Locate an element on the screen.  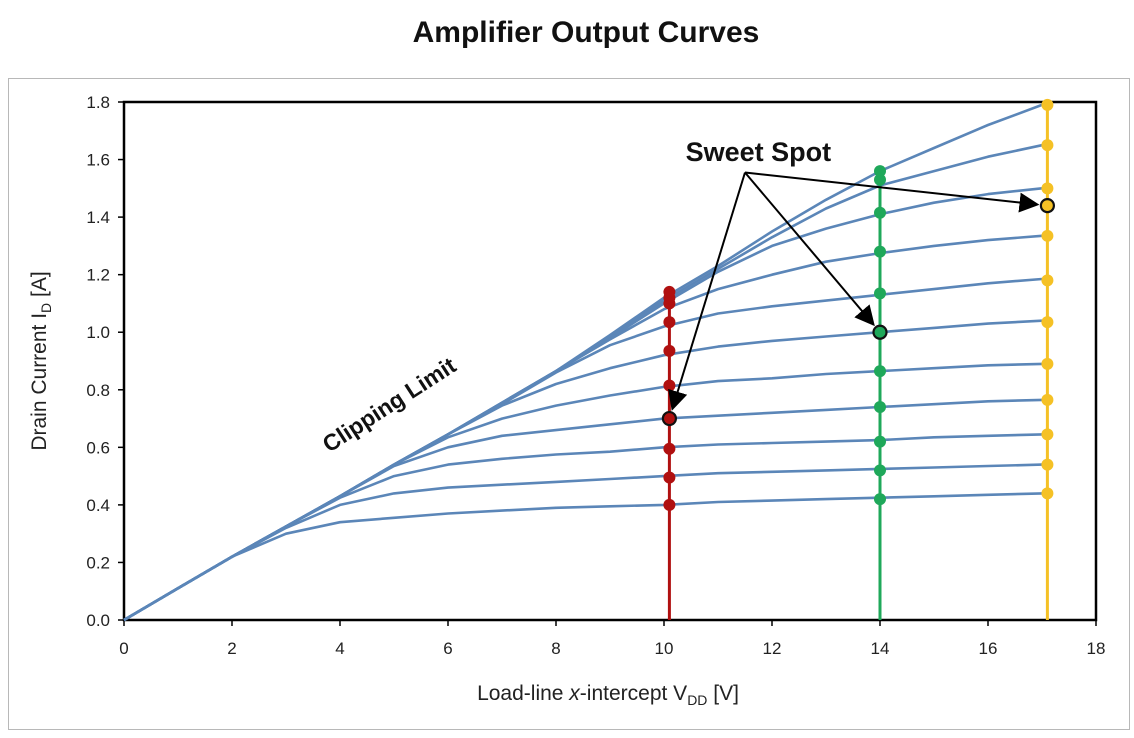
x-tick-label: 14 is located at coordinates (880, 648).